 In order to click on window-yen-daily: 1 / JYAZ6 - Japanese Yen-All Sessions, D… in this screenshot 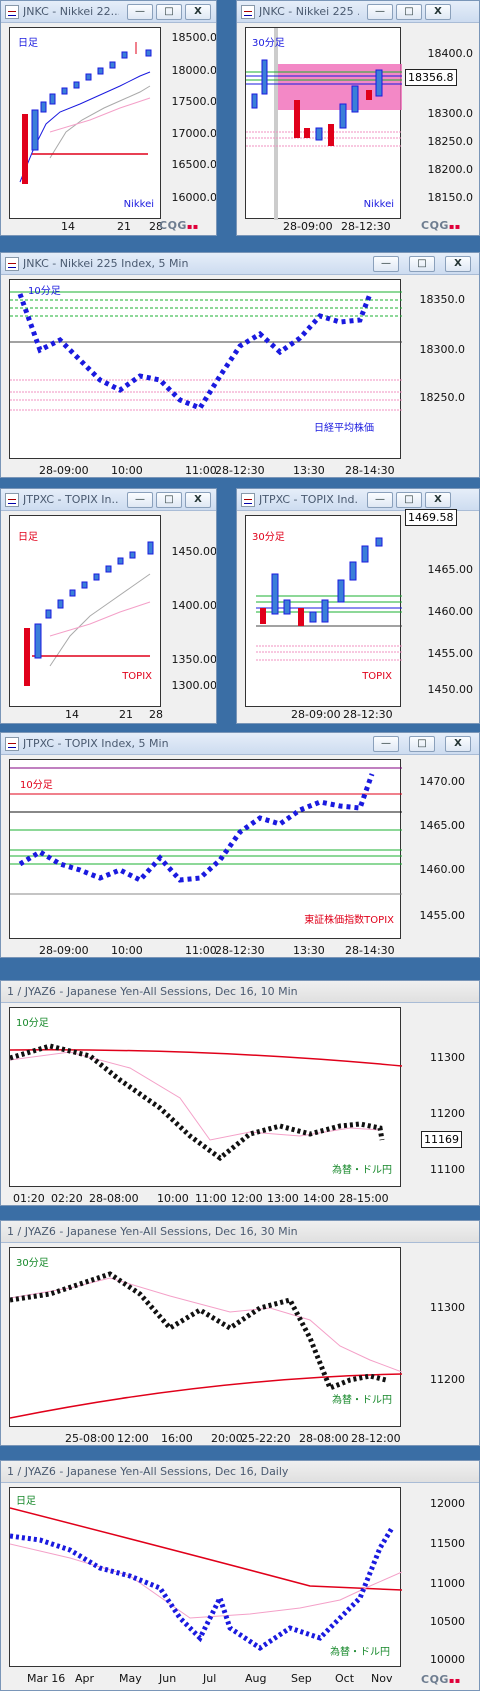, I will do `click(240, 1575)`.